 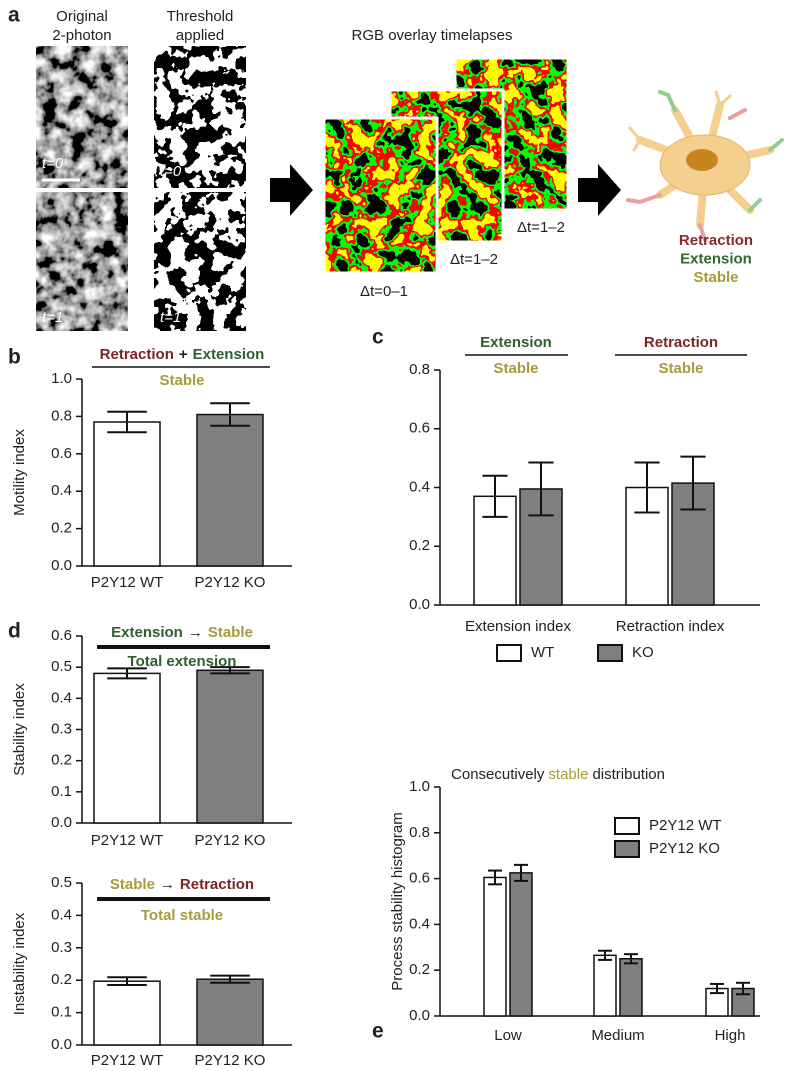 What do you see at coordinates (715, 277) in the screenshot?
I see `legend-label: Stable` at bounding box center [715, 277].